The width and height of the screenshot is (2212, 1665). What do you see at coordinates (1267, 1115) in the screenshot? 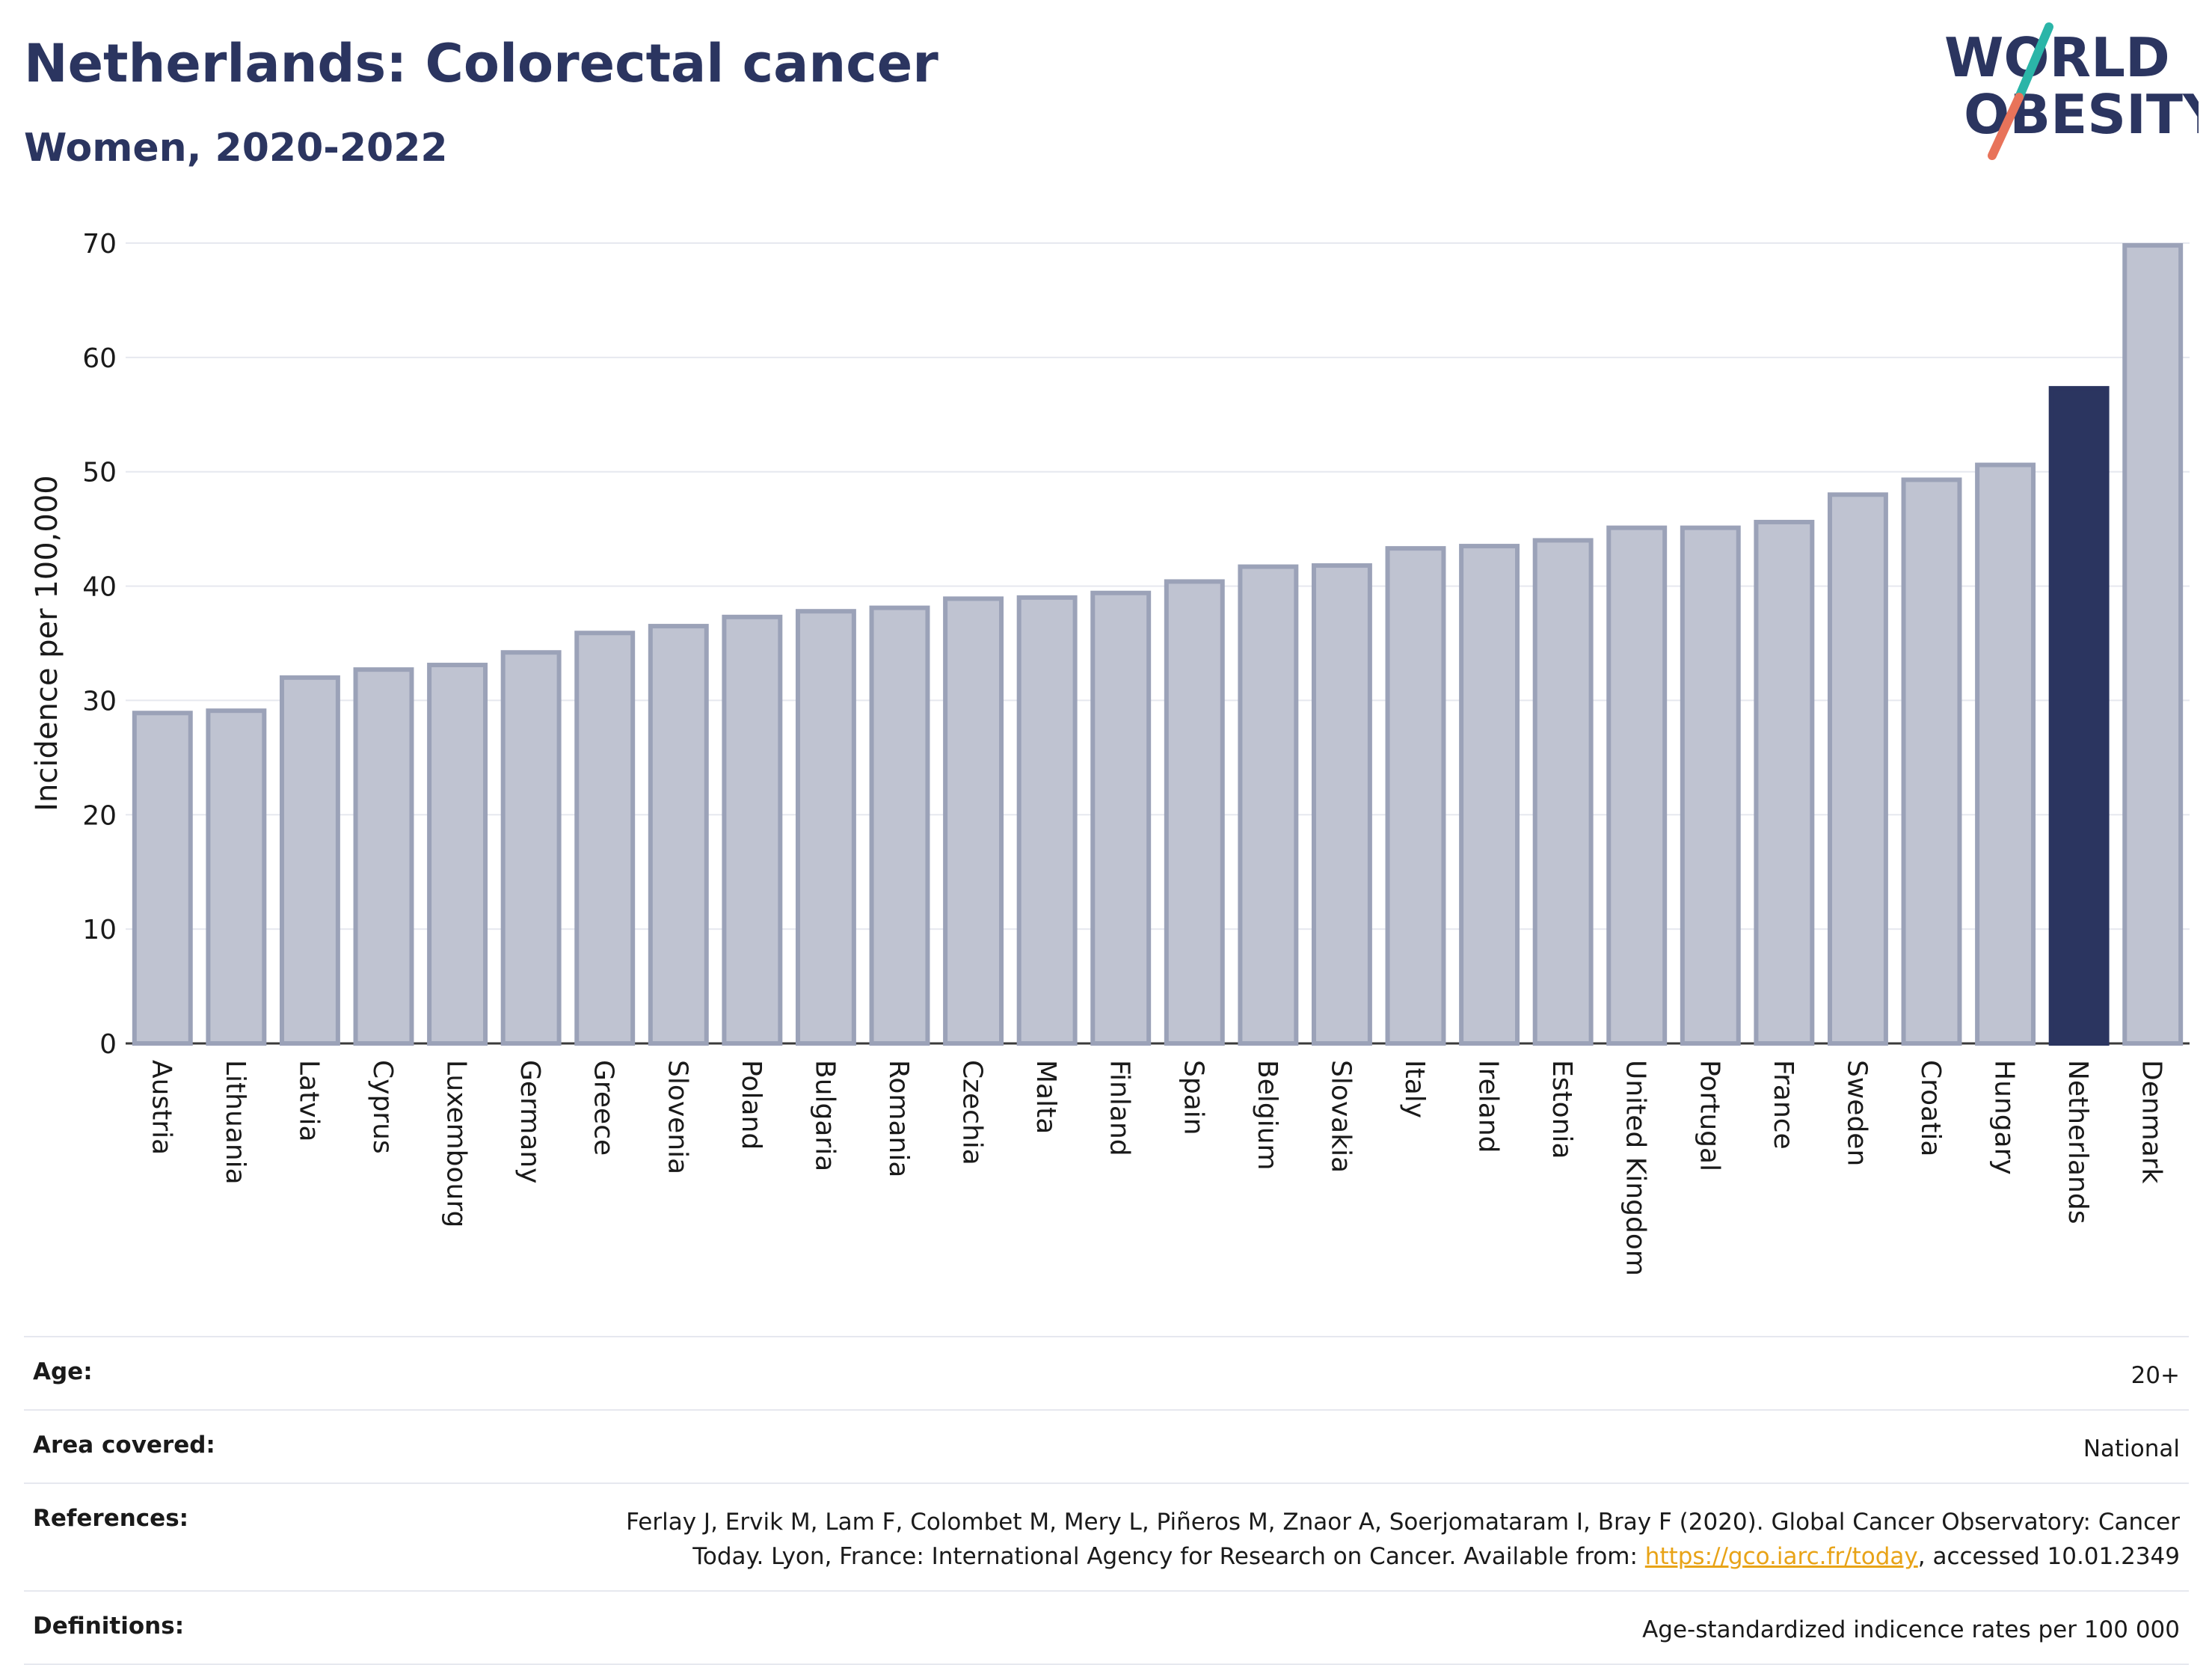
I see `x-tick-label: Belgium` at bounding box center [1267, 1115].